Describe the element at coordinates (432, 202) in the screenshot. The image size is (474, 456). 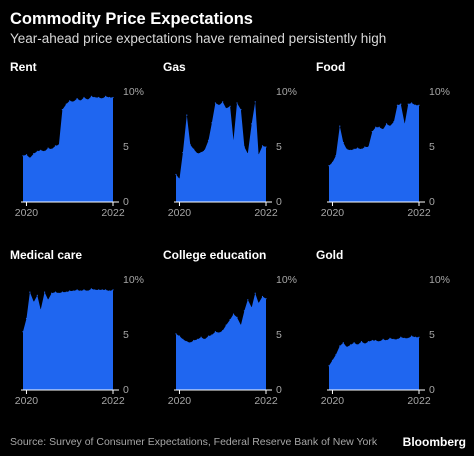
I see `y-tick-label-food-2: 0` at that location.